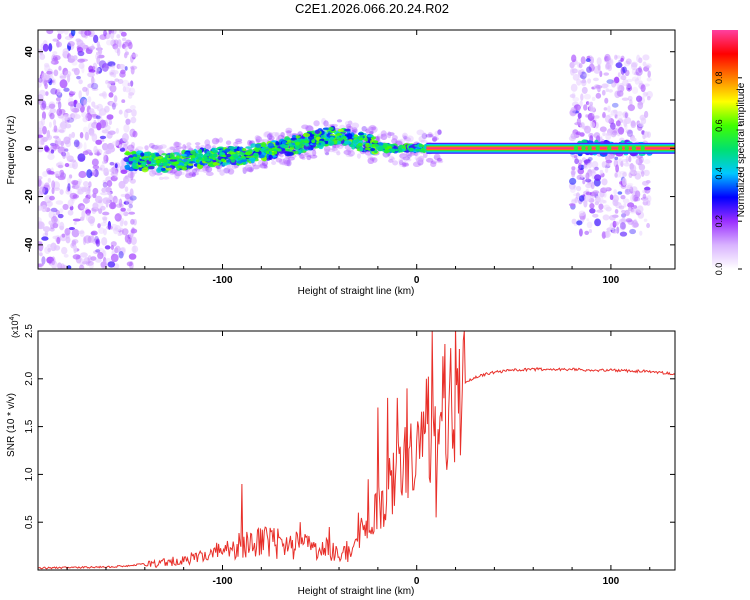 The width and height of the screenshot is (750, 600). Describe the element at coordinates (611, 280) in the screenshot. I see `x-tick-label: 100` at that location.